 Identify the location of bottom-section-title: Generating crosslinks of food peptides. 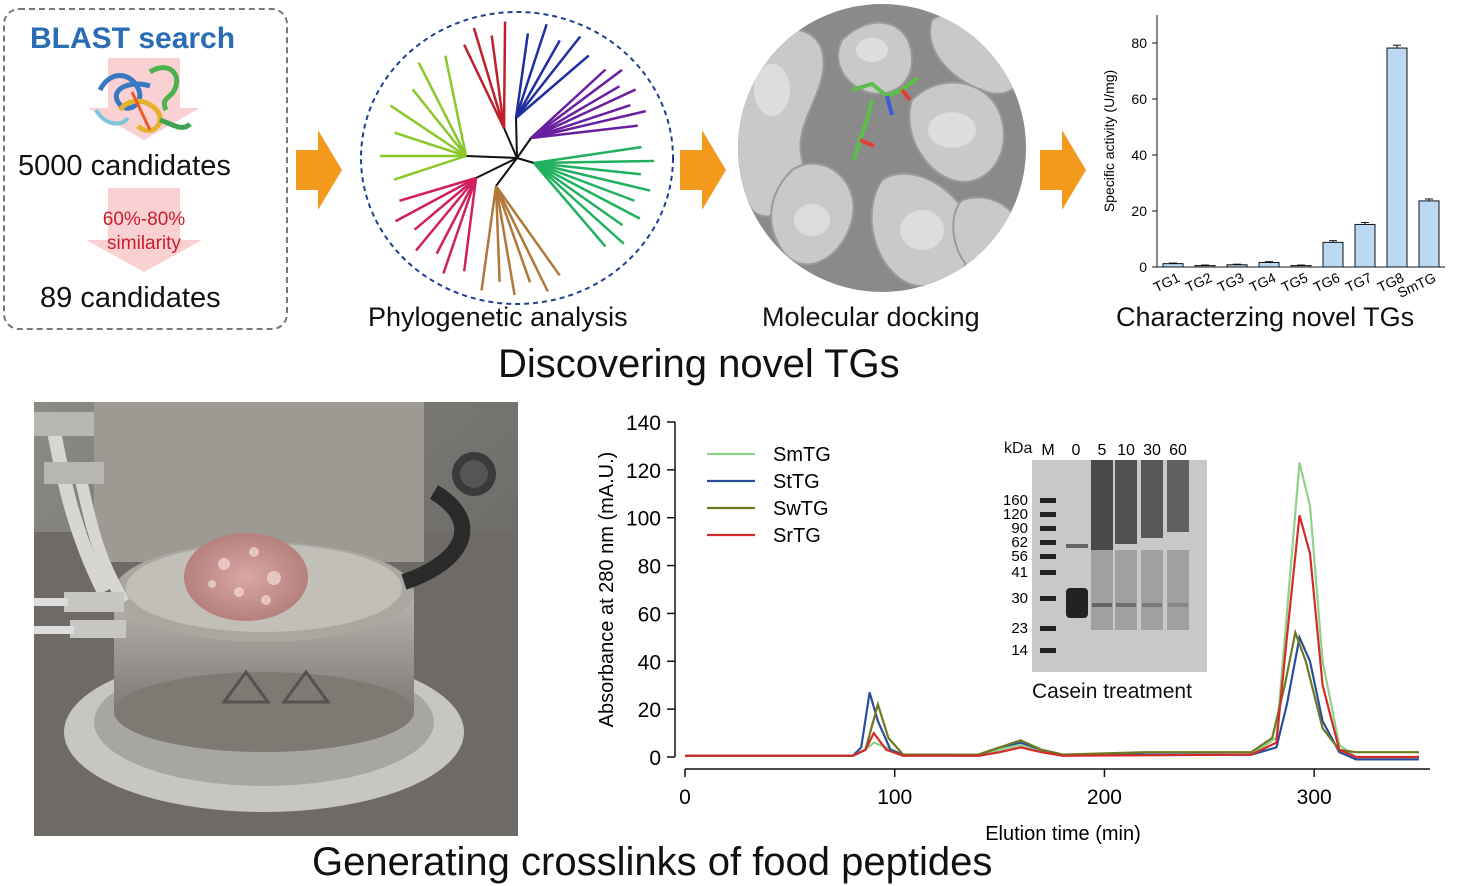
(652, 862).